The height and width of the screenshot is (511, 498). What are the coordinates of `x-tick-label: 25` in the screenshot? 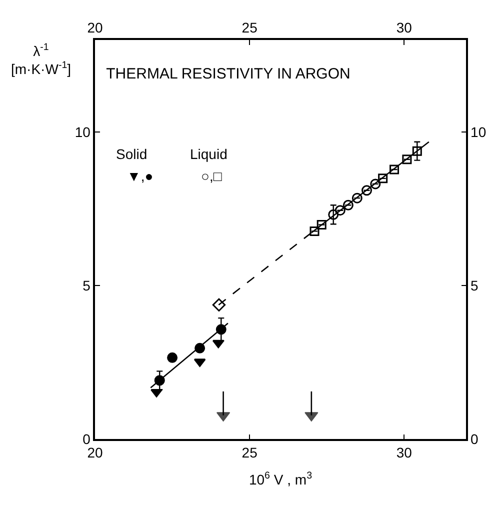 It's located at (250, 28).